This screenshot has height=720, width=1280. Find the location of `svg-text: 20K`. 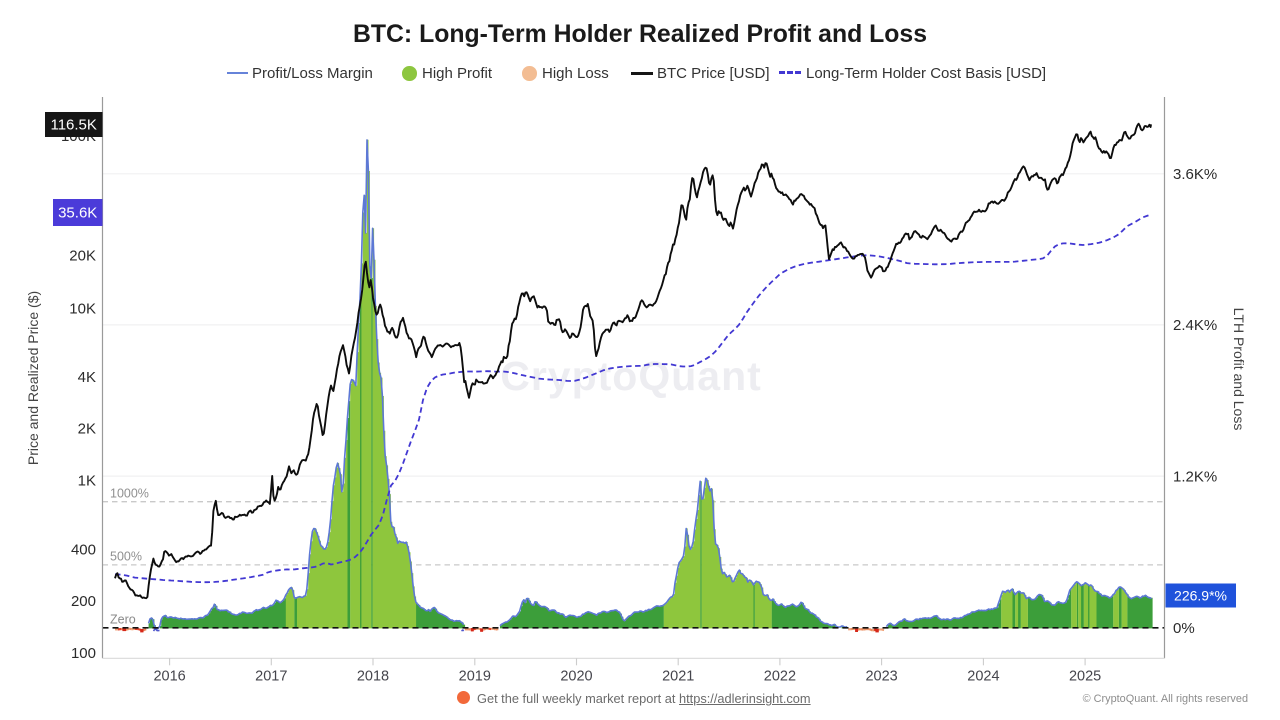

svg-text: 20K is located at coordinates (82, 256).